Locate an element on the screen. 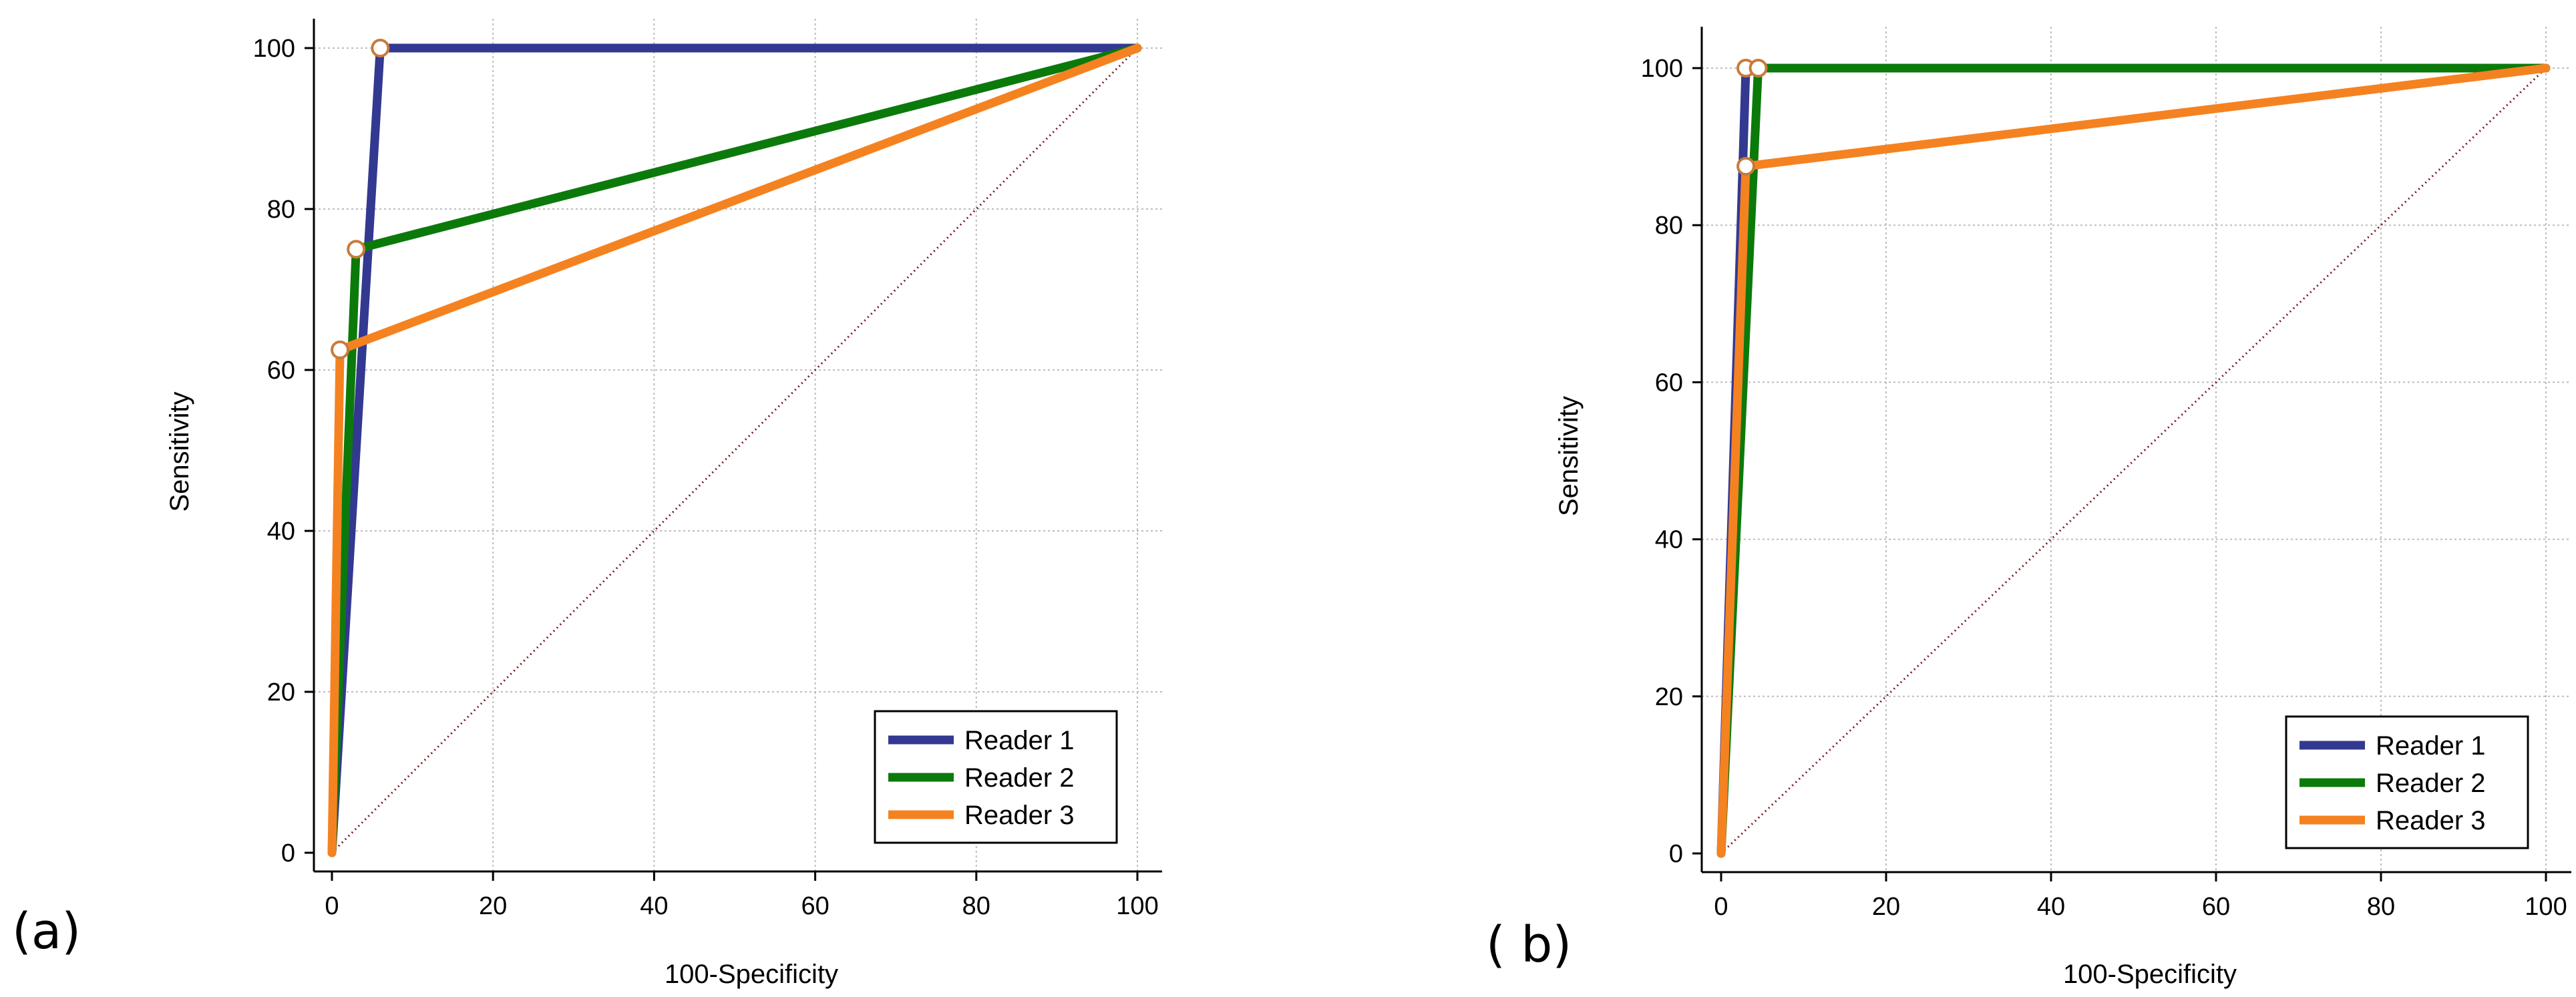 The width and height of the screenshot is (2576, 997). panel-label-b: ( b) is located at coordinates (1529, 945).